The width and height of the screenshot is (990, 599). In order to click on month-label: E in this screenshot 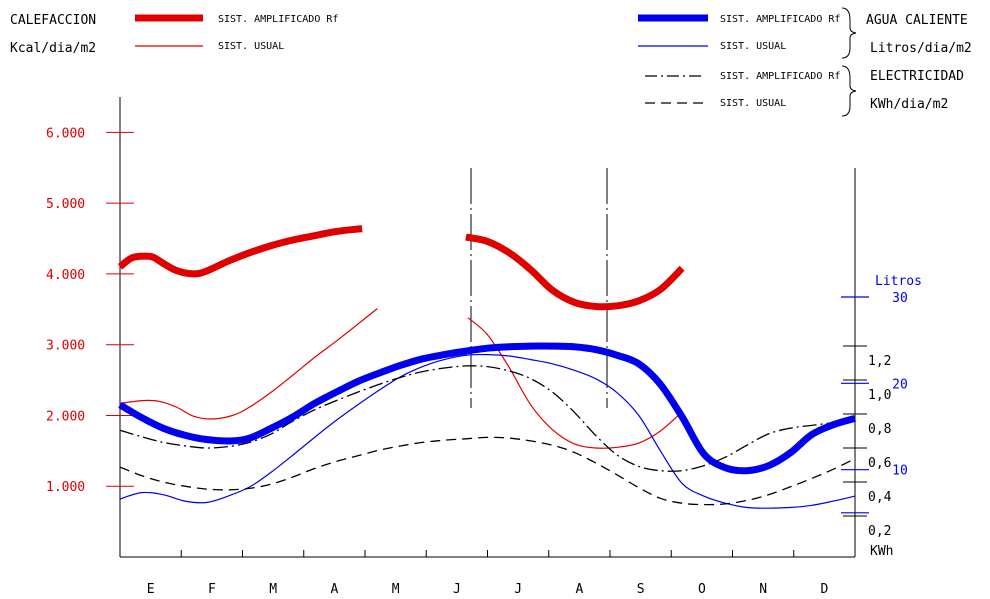, I will do `click(151, 589)`.